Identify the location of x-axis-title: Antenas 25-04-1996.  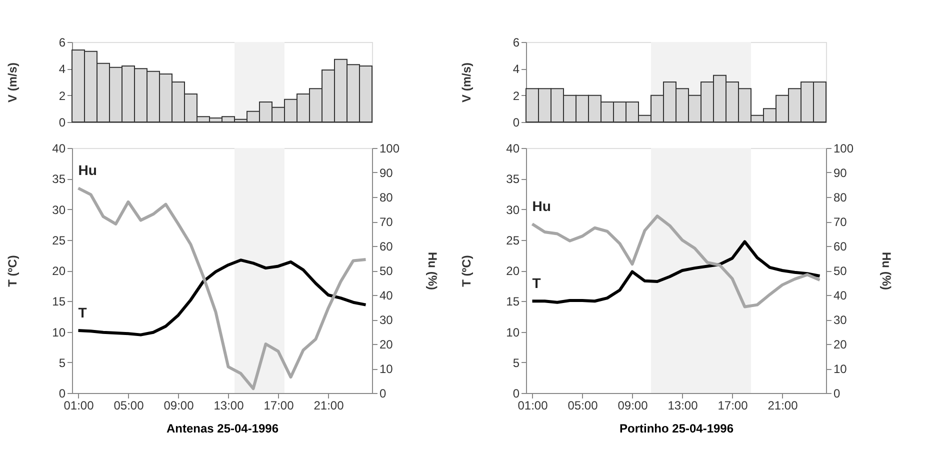
(222, 429).